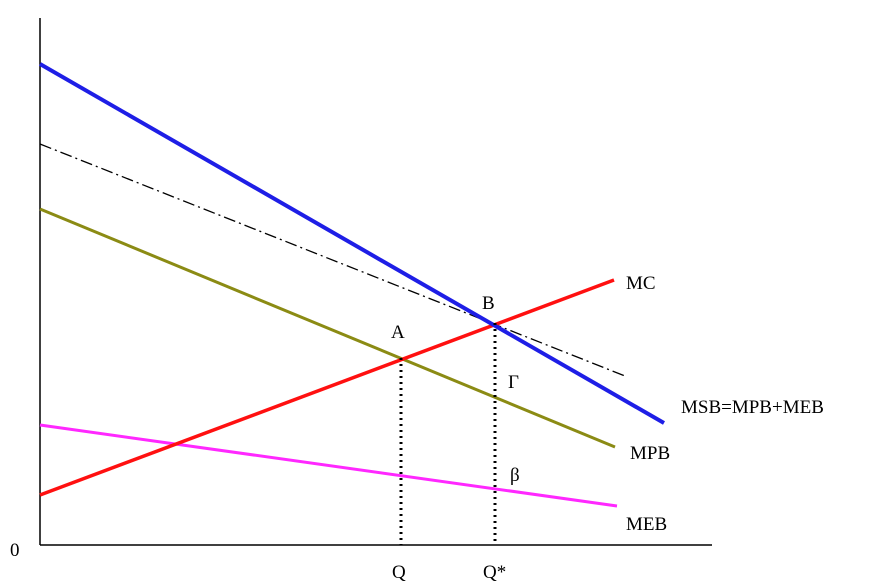 The height and width of the screenshot is (588, 880). Describe the element at coordinates (15, 550) in the screenshot. I see `origin-label: 0` at that location.